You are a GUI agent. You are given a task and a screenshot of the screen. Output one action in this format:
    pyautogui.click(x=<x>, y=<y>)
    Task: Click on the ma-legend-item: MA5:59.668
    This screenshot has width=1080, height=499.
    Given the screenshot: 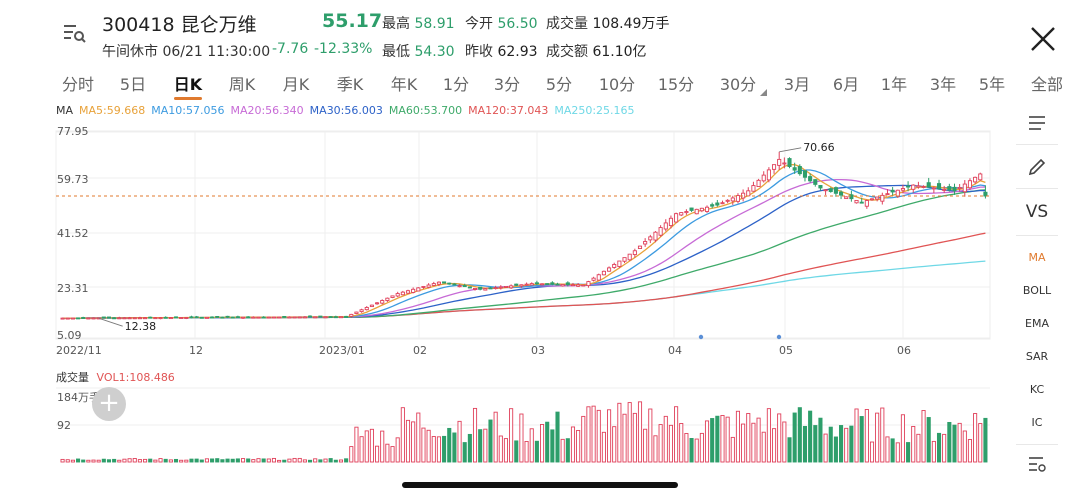 What is the action you would take?
    pyautogui.click(x=112, y=110)
    